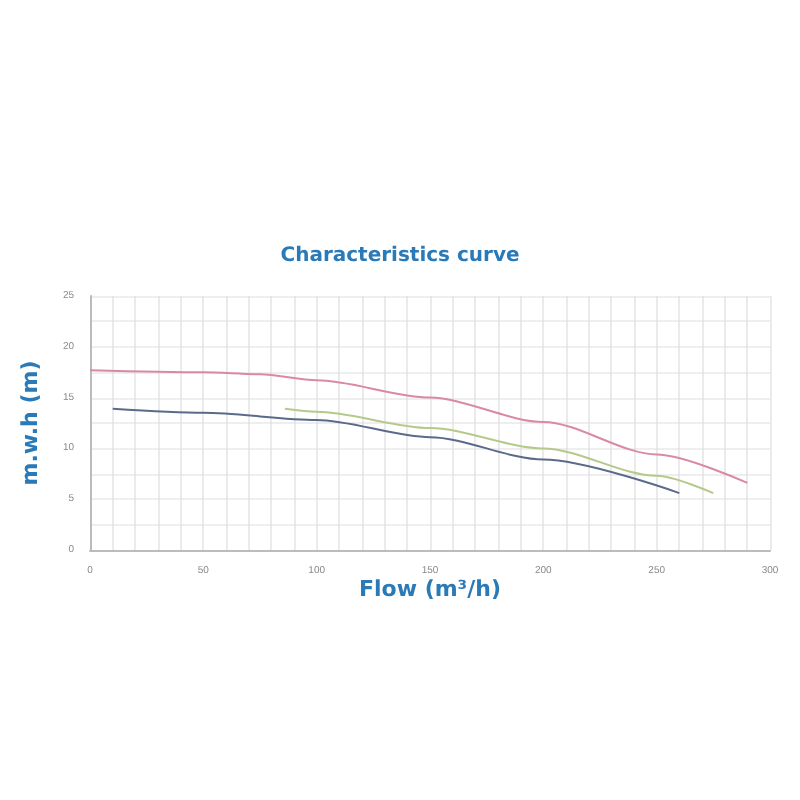 The image size is (800, 800). Describe the element at coordinates (30, 423) in the screenshot. I see `y-axis-title: m.w.h (m)` at that location.